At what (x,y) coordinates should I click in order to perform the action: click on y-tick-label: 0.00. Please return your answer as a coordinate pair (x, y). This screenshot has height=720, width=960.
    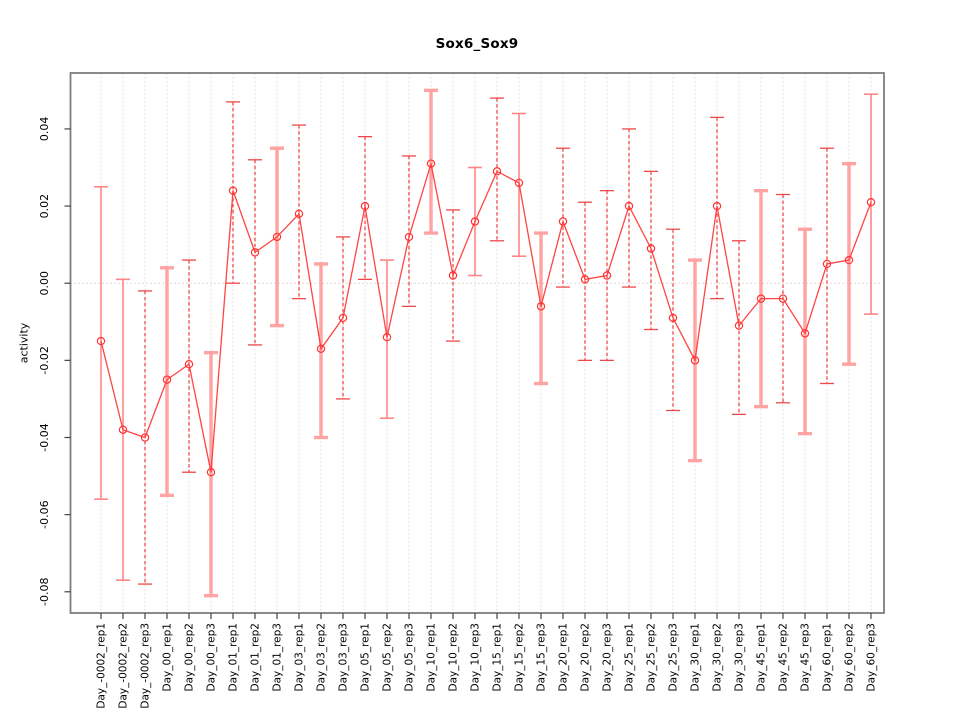
    Looking at the image, I should click on (44, 283).